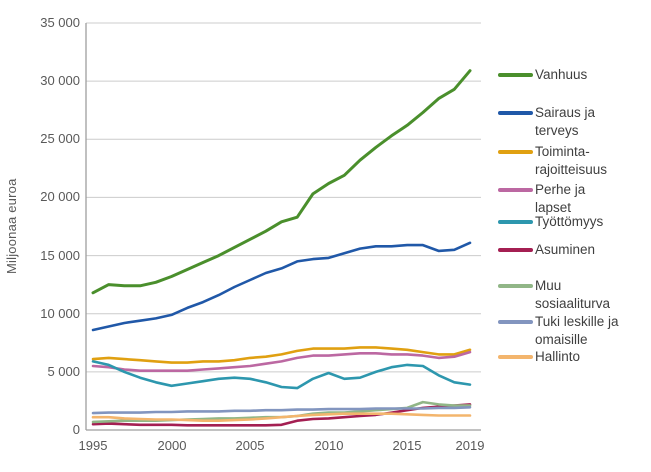  Describe the element at coordinates (573, 294) in the screenshot. I see `legend-label: Muu sosiaaliturva` at that location.